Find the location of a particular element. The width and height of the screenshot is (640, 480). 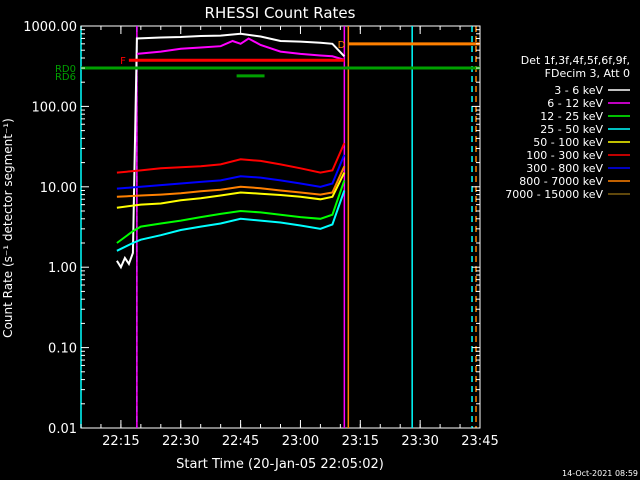

flag-bar-label: RD0 is located at coordinates (65, 69).